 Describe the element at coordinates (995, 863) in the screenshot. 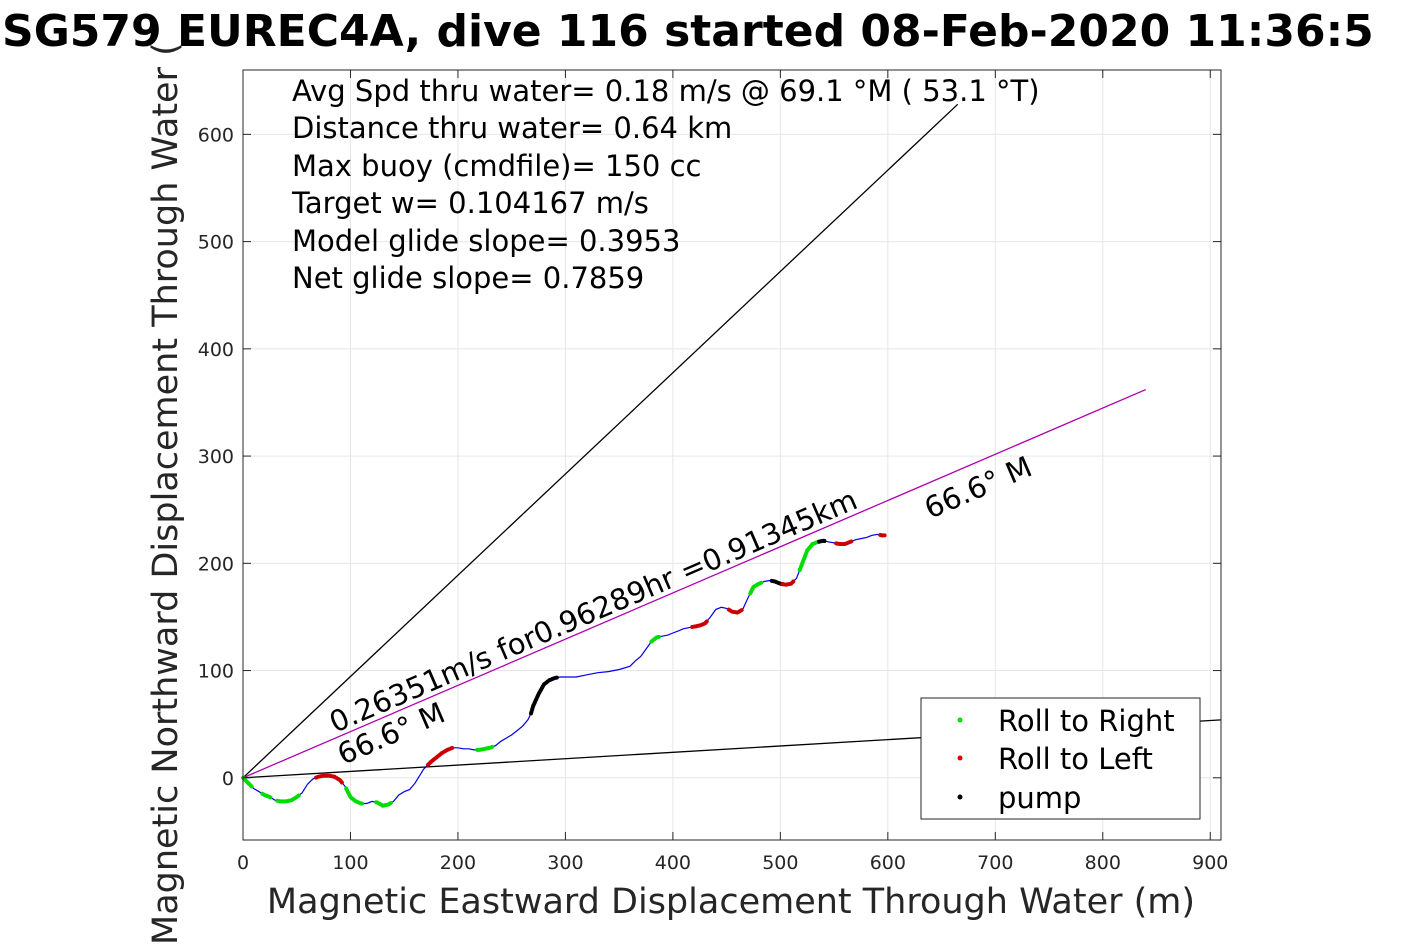

I see `x-tick-label: 700` at that location.